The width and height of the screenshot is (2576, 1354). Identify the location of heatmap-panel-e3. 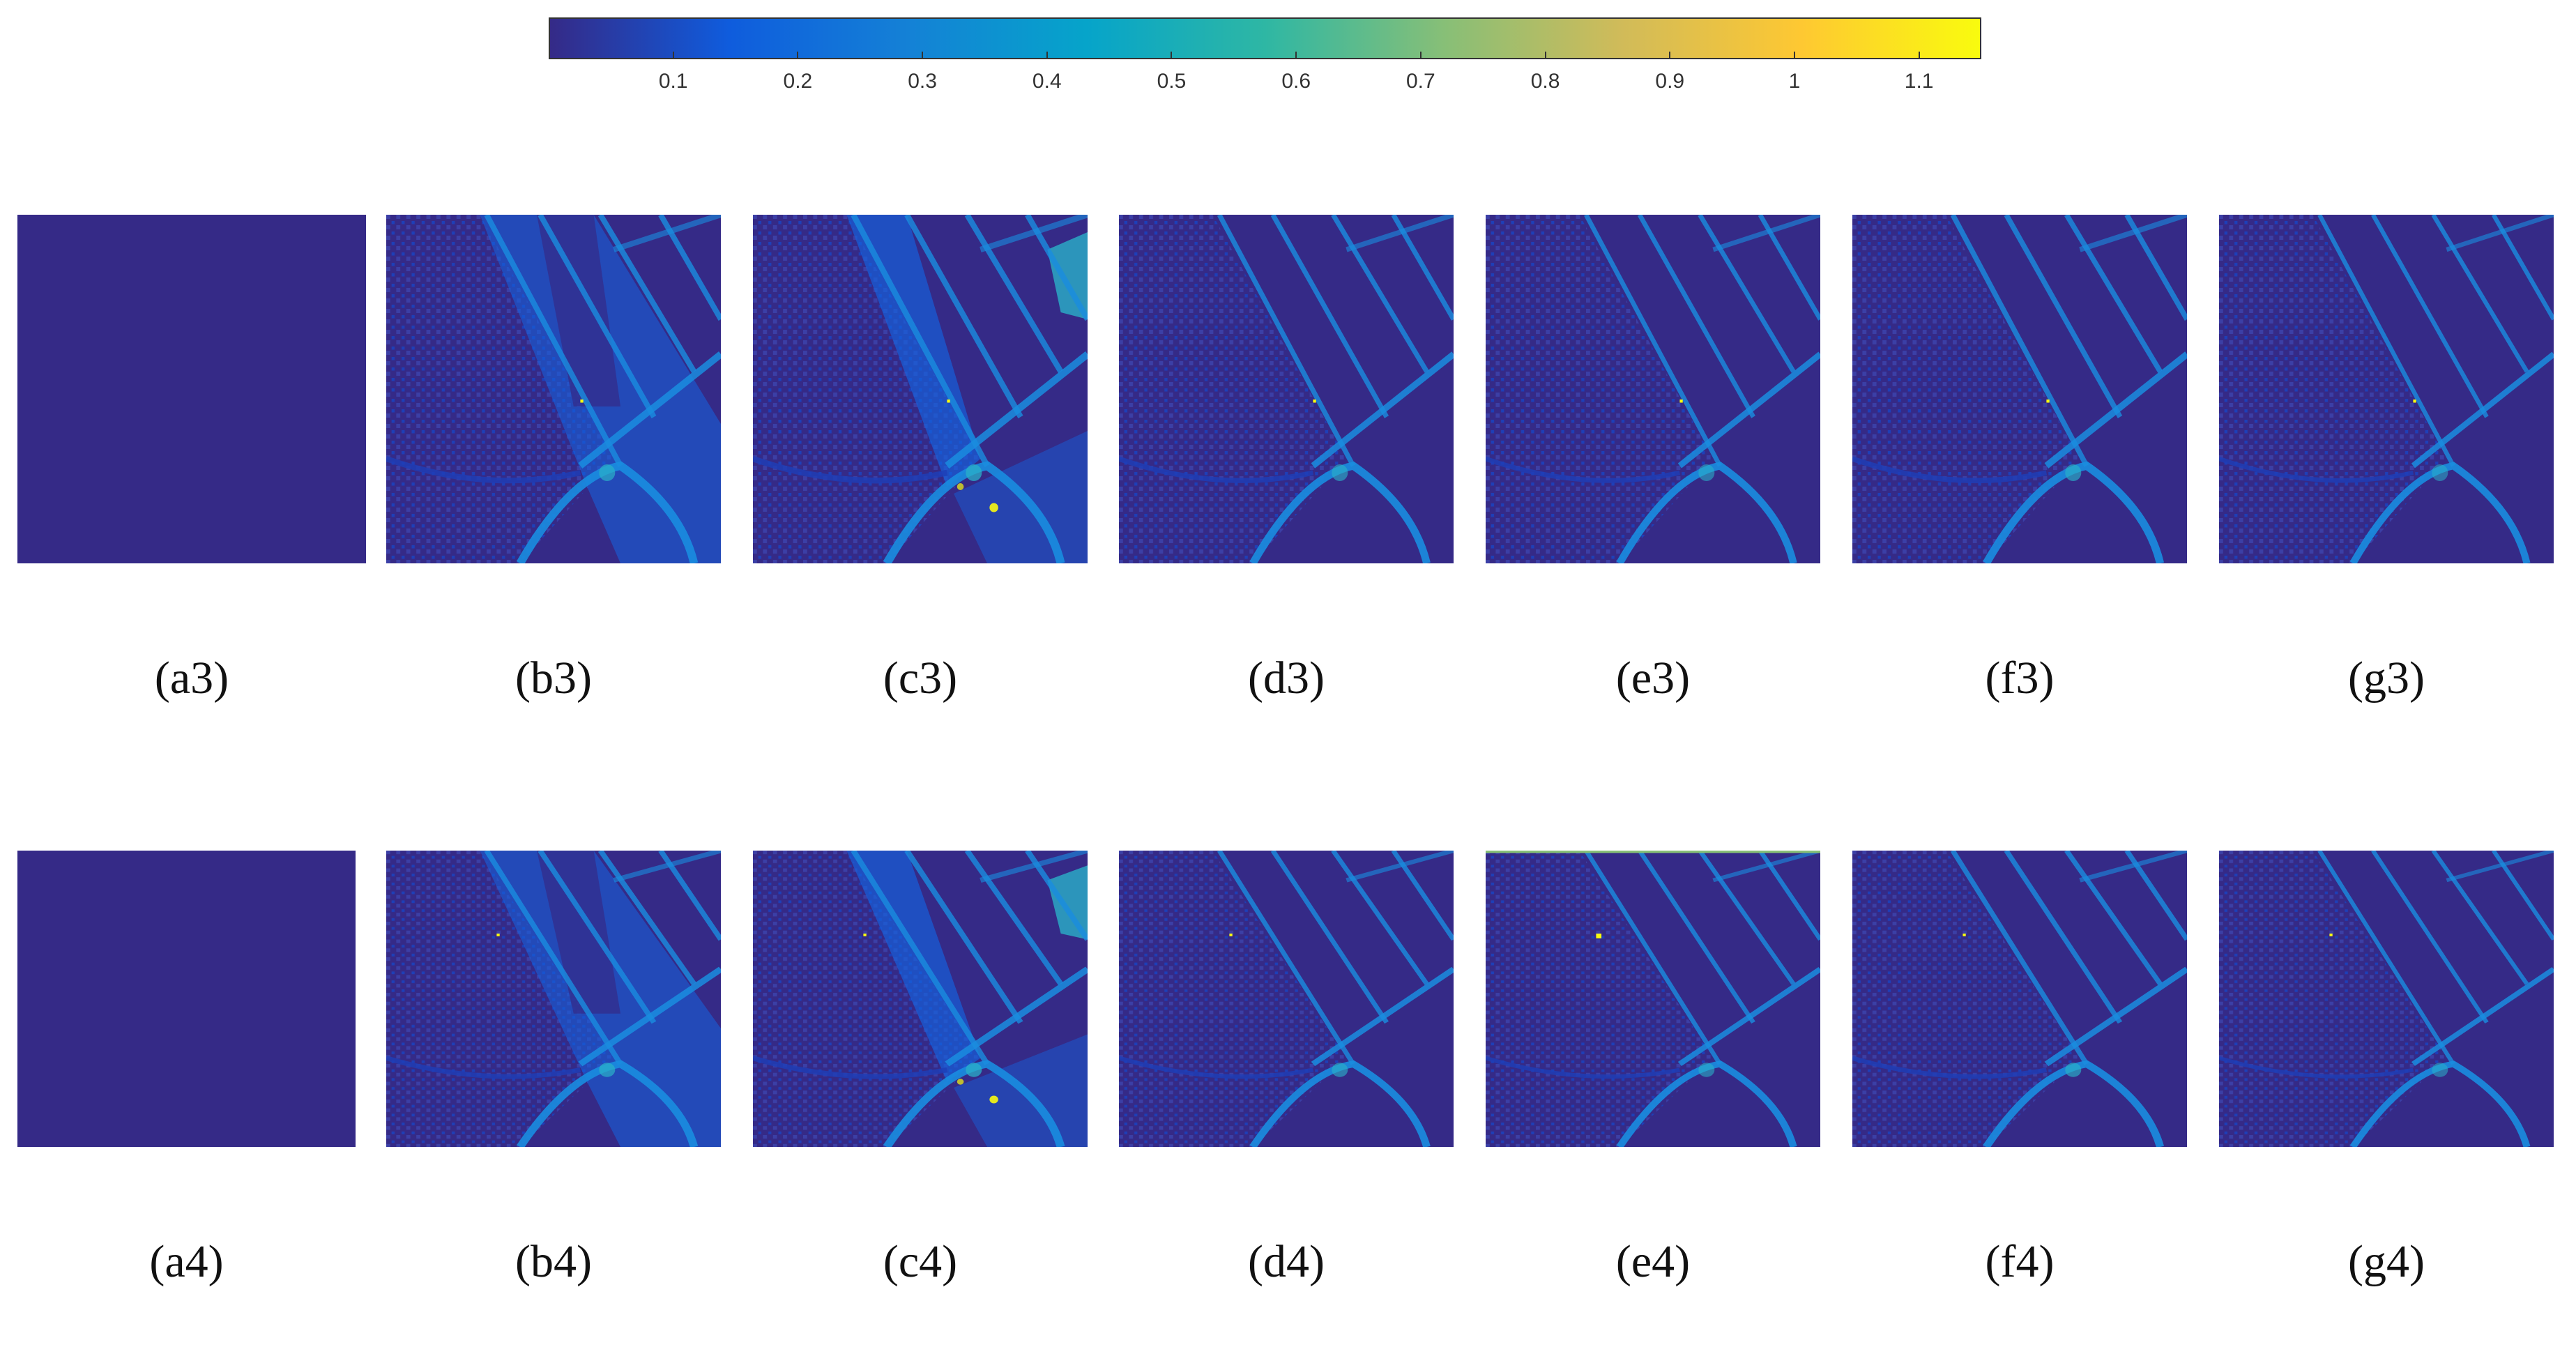
(1653, 389).